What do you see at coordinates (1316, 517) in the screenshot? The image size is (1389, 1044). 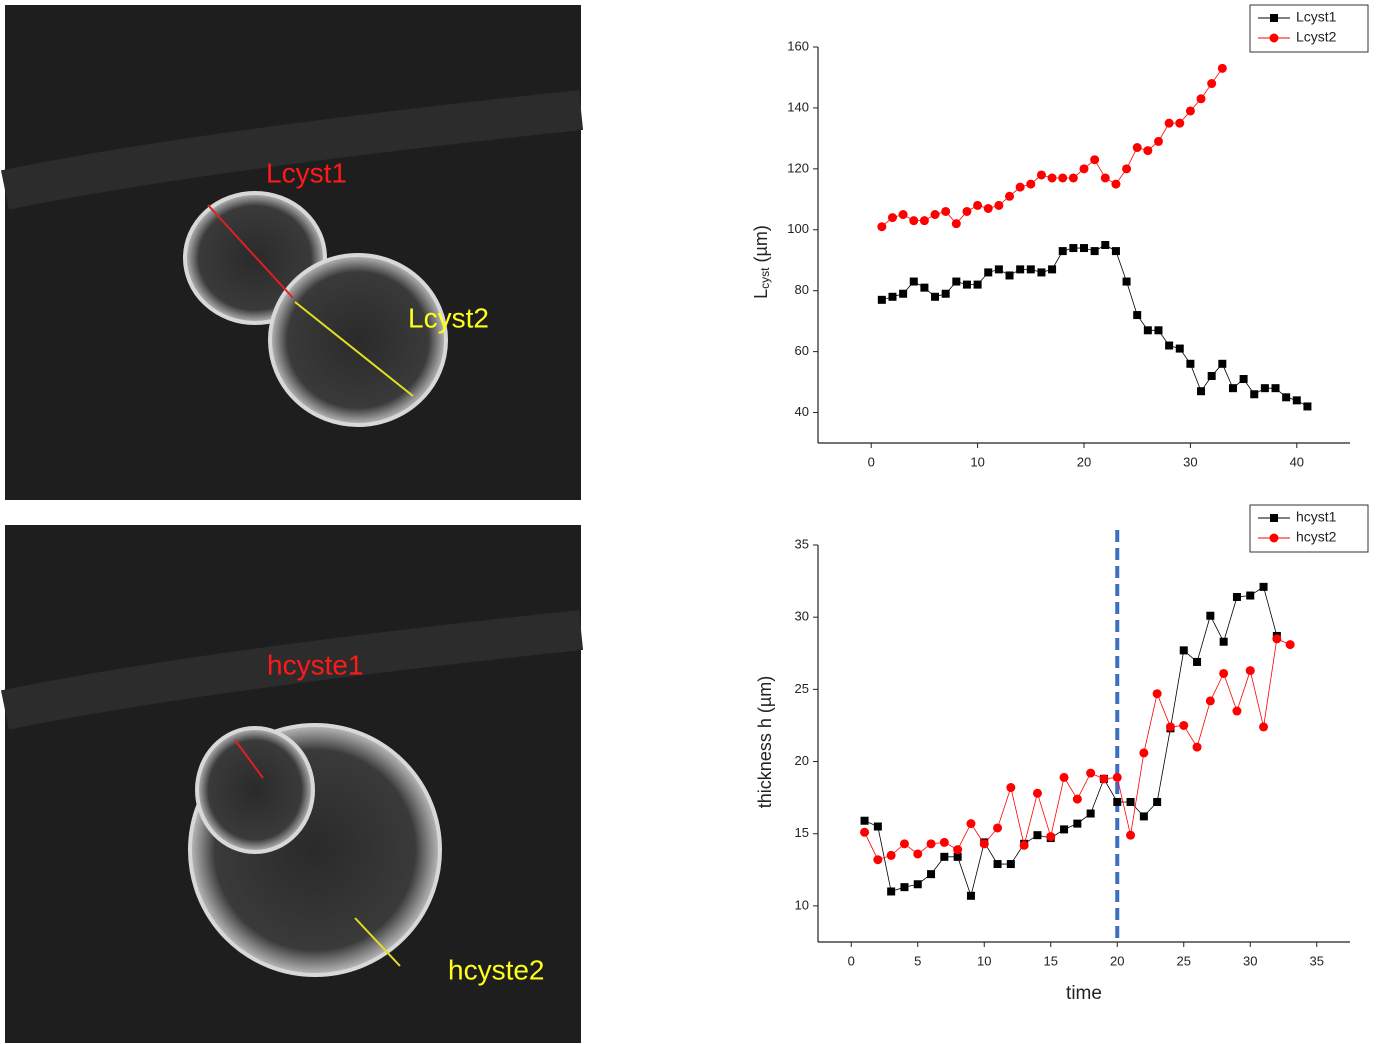 I see `legend-label: hcyst1` at bounding box center [1316, 517].